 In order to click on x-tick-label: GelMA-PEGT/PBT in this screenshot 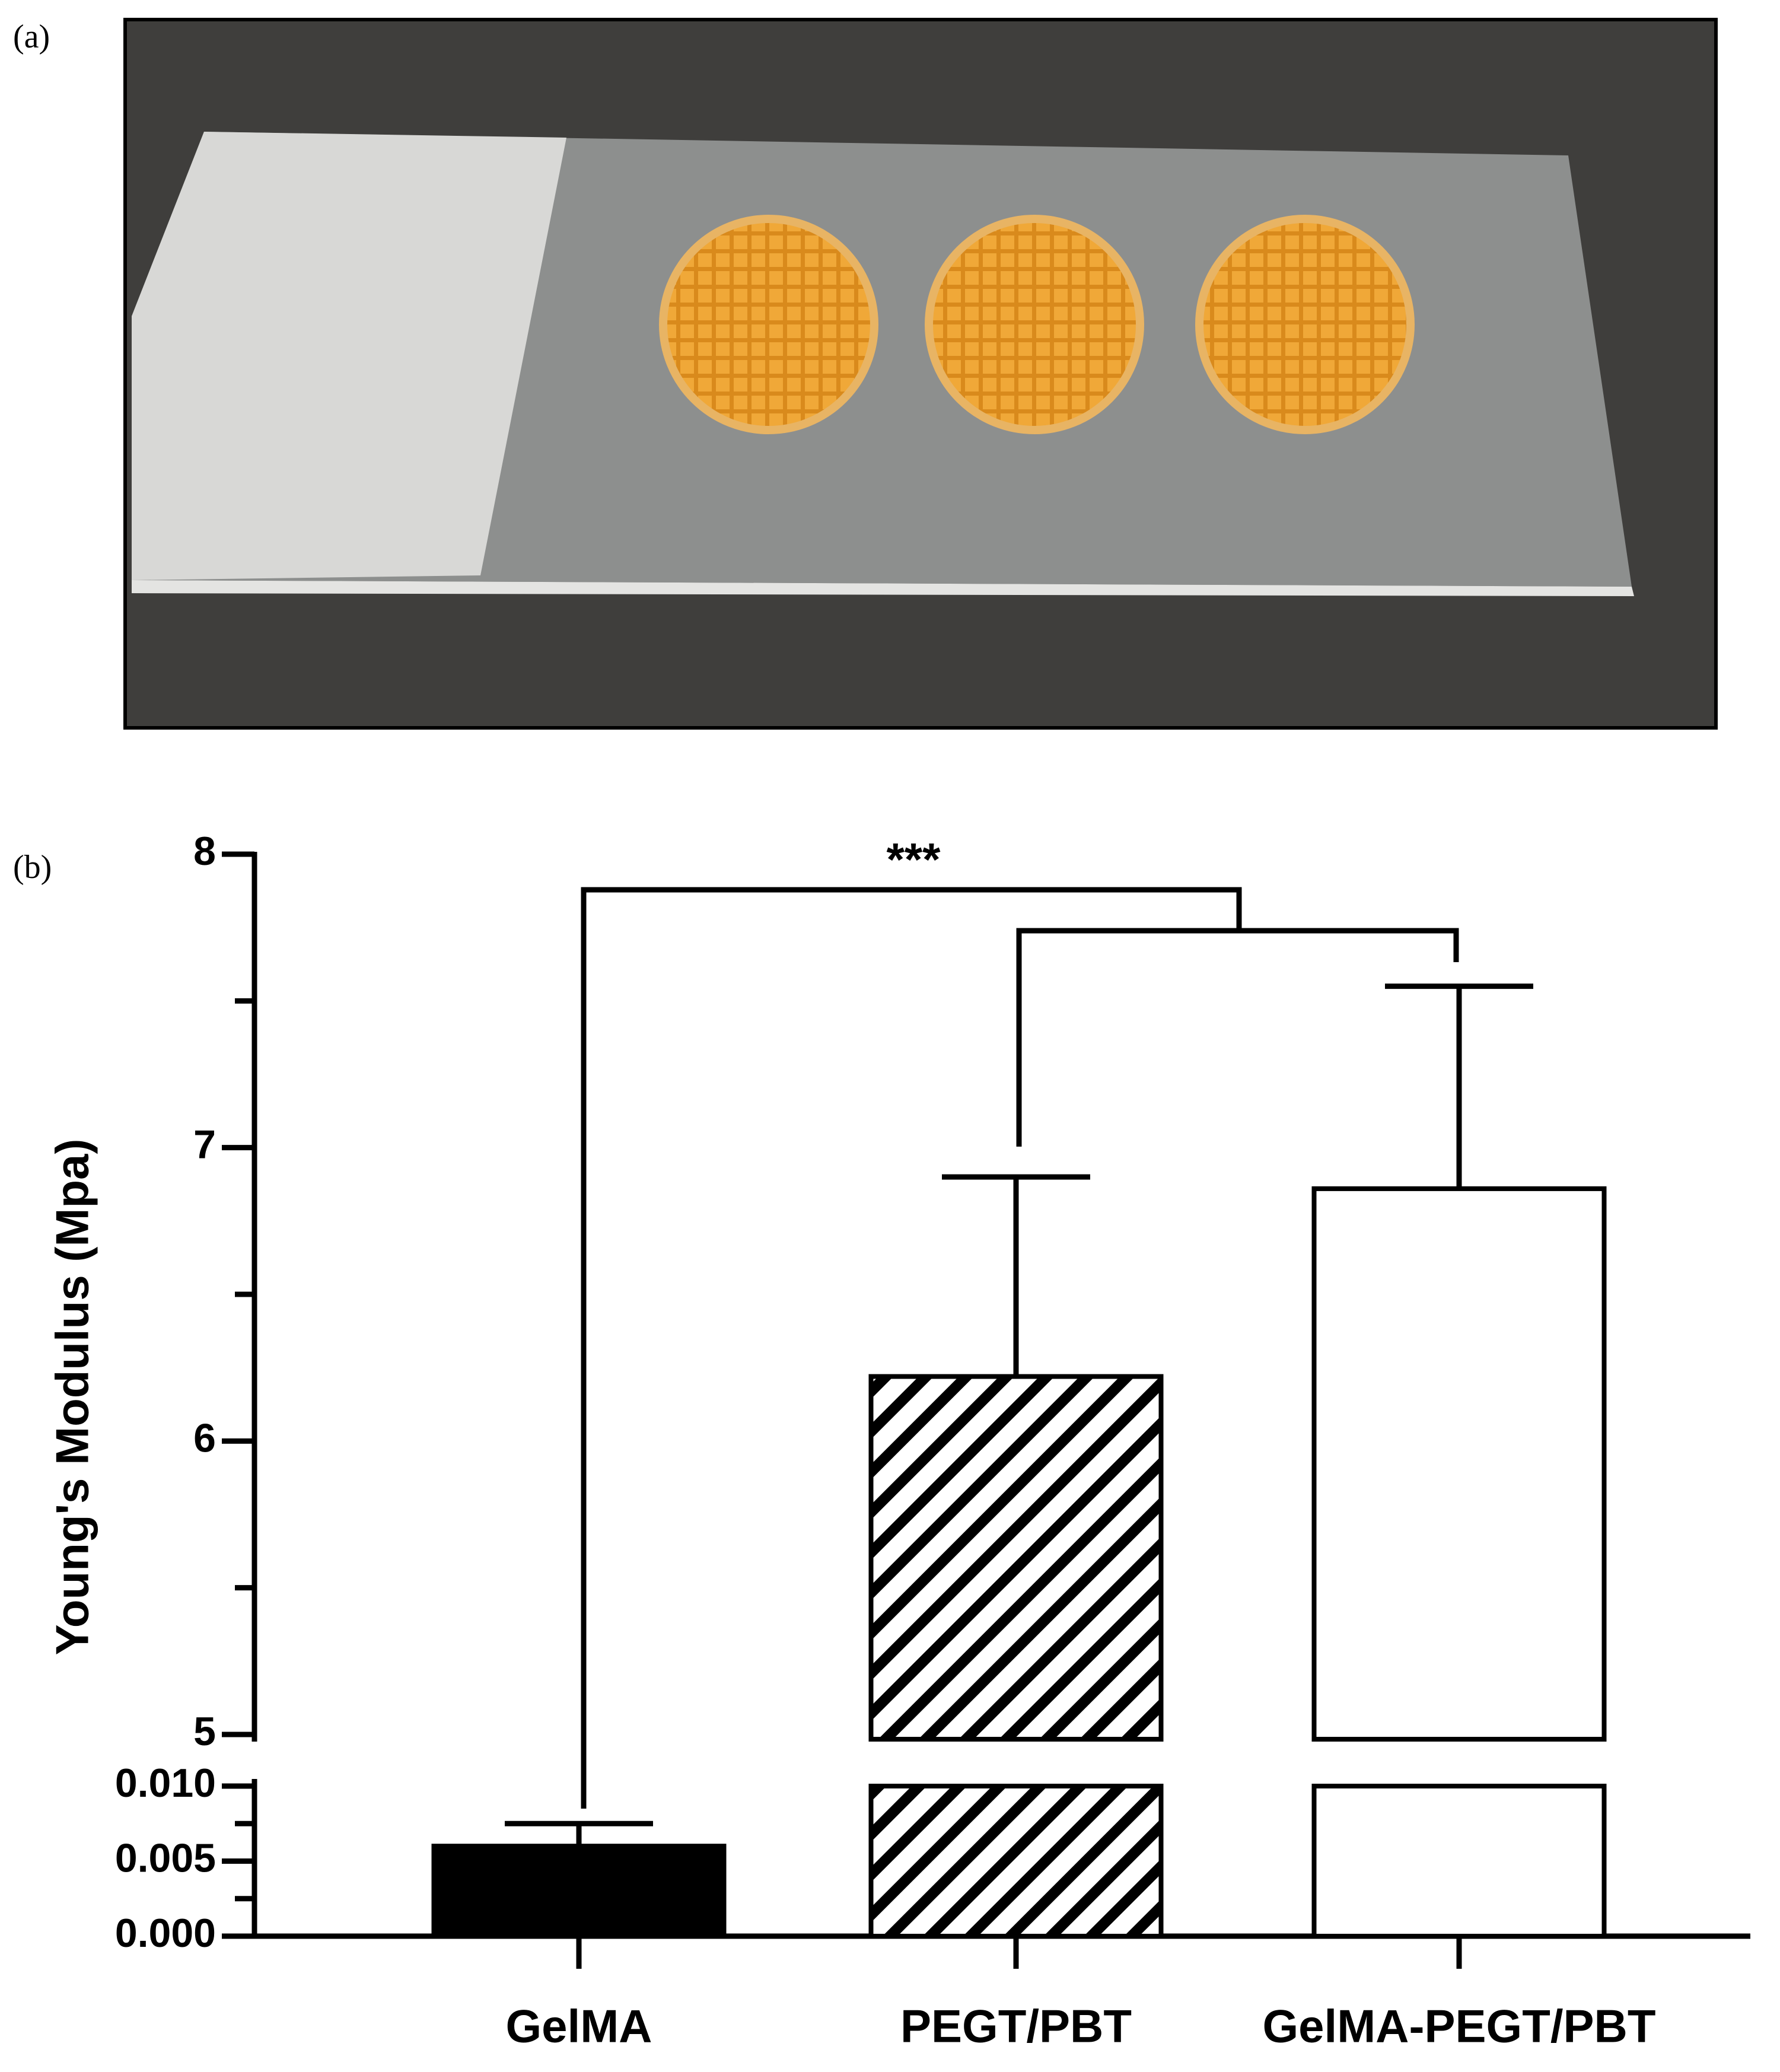, I will do `click(1459, 2026)`.